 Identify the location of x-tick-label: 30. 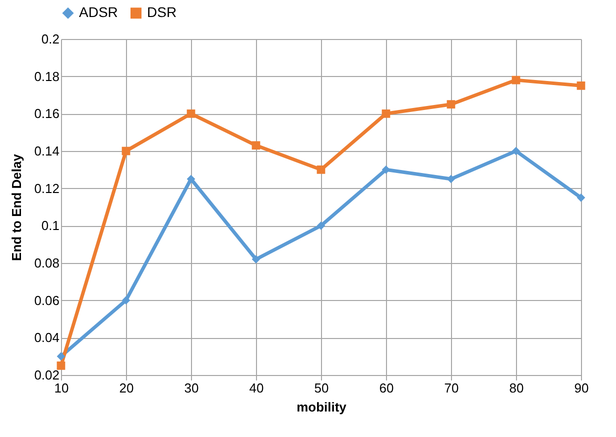
(191, 388).